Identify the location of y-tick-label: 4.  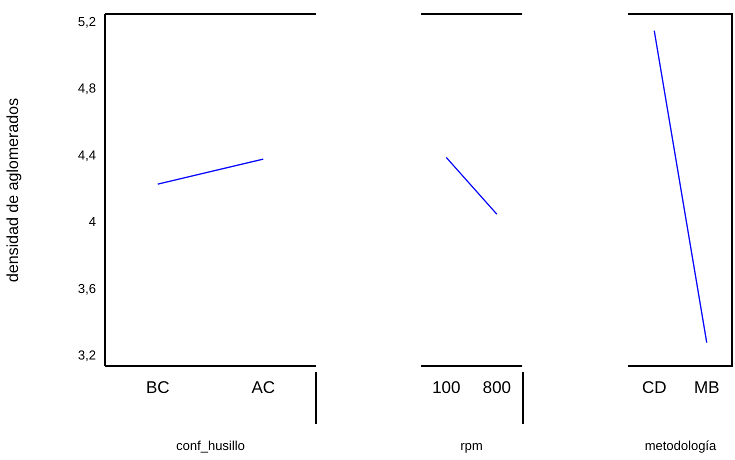
(92, 222).